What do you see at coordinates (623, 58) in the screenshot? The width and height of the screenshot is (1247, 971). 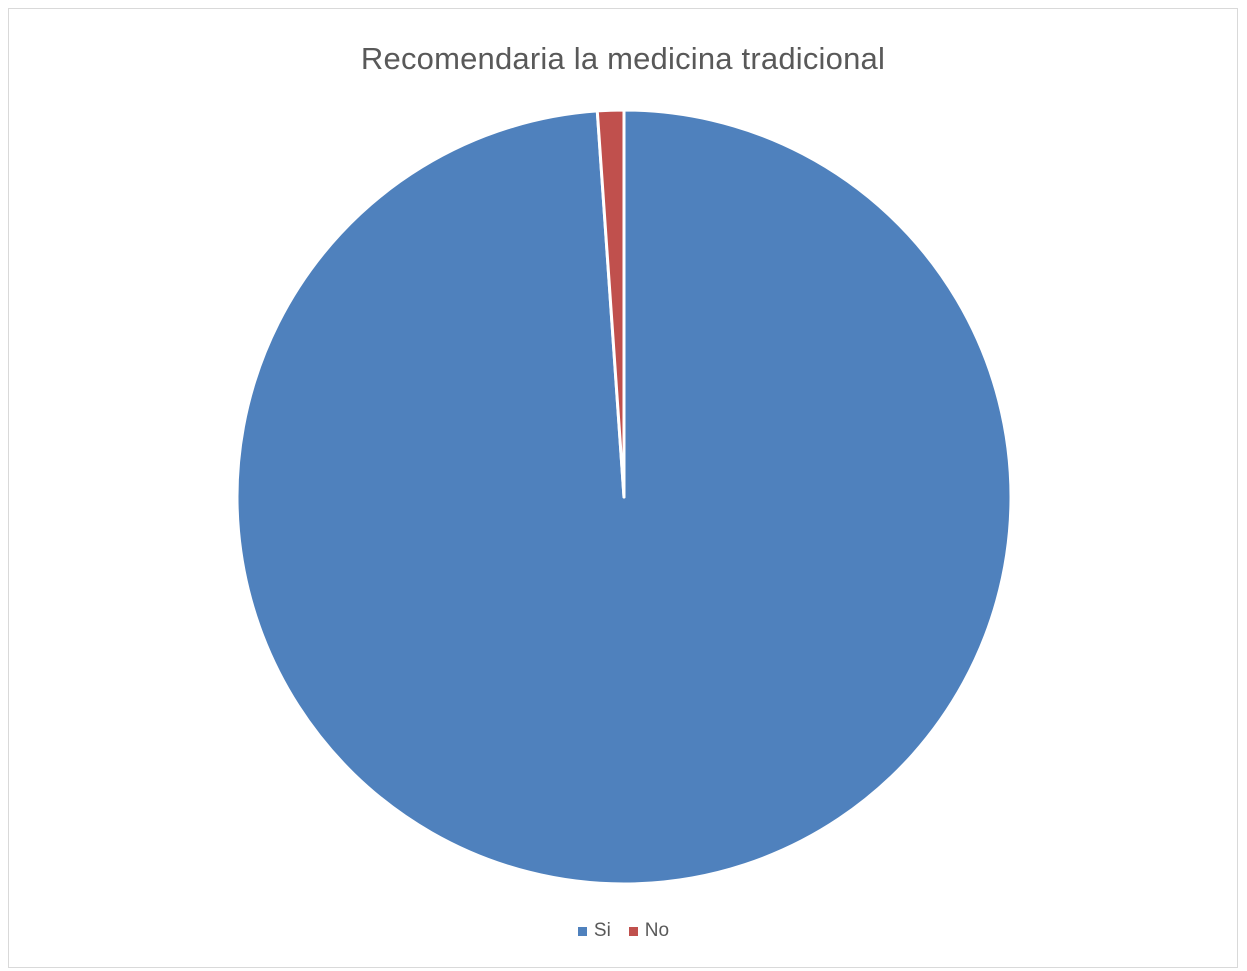 I see `chart-title: Recomendaria la medicina tradicional` at bounding box center [623, 58].